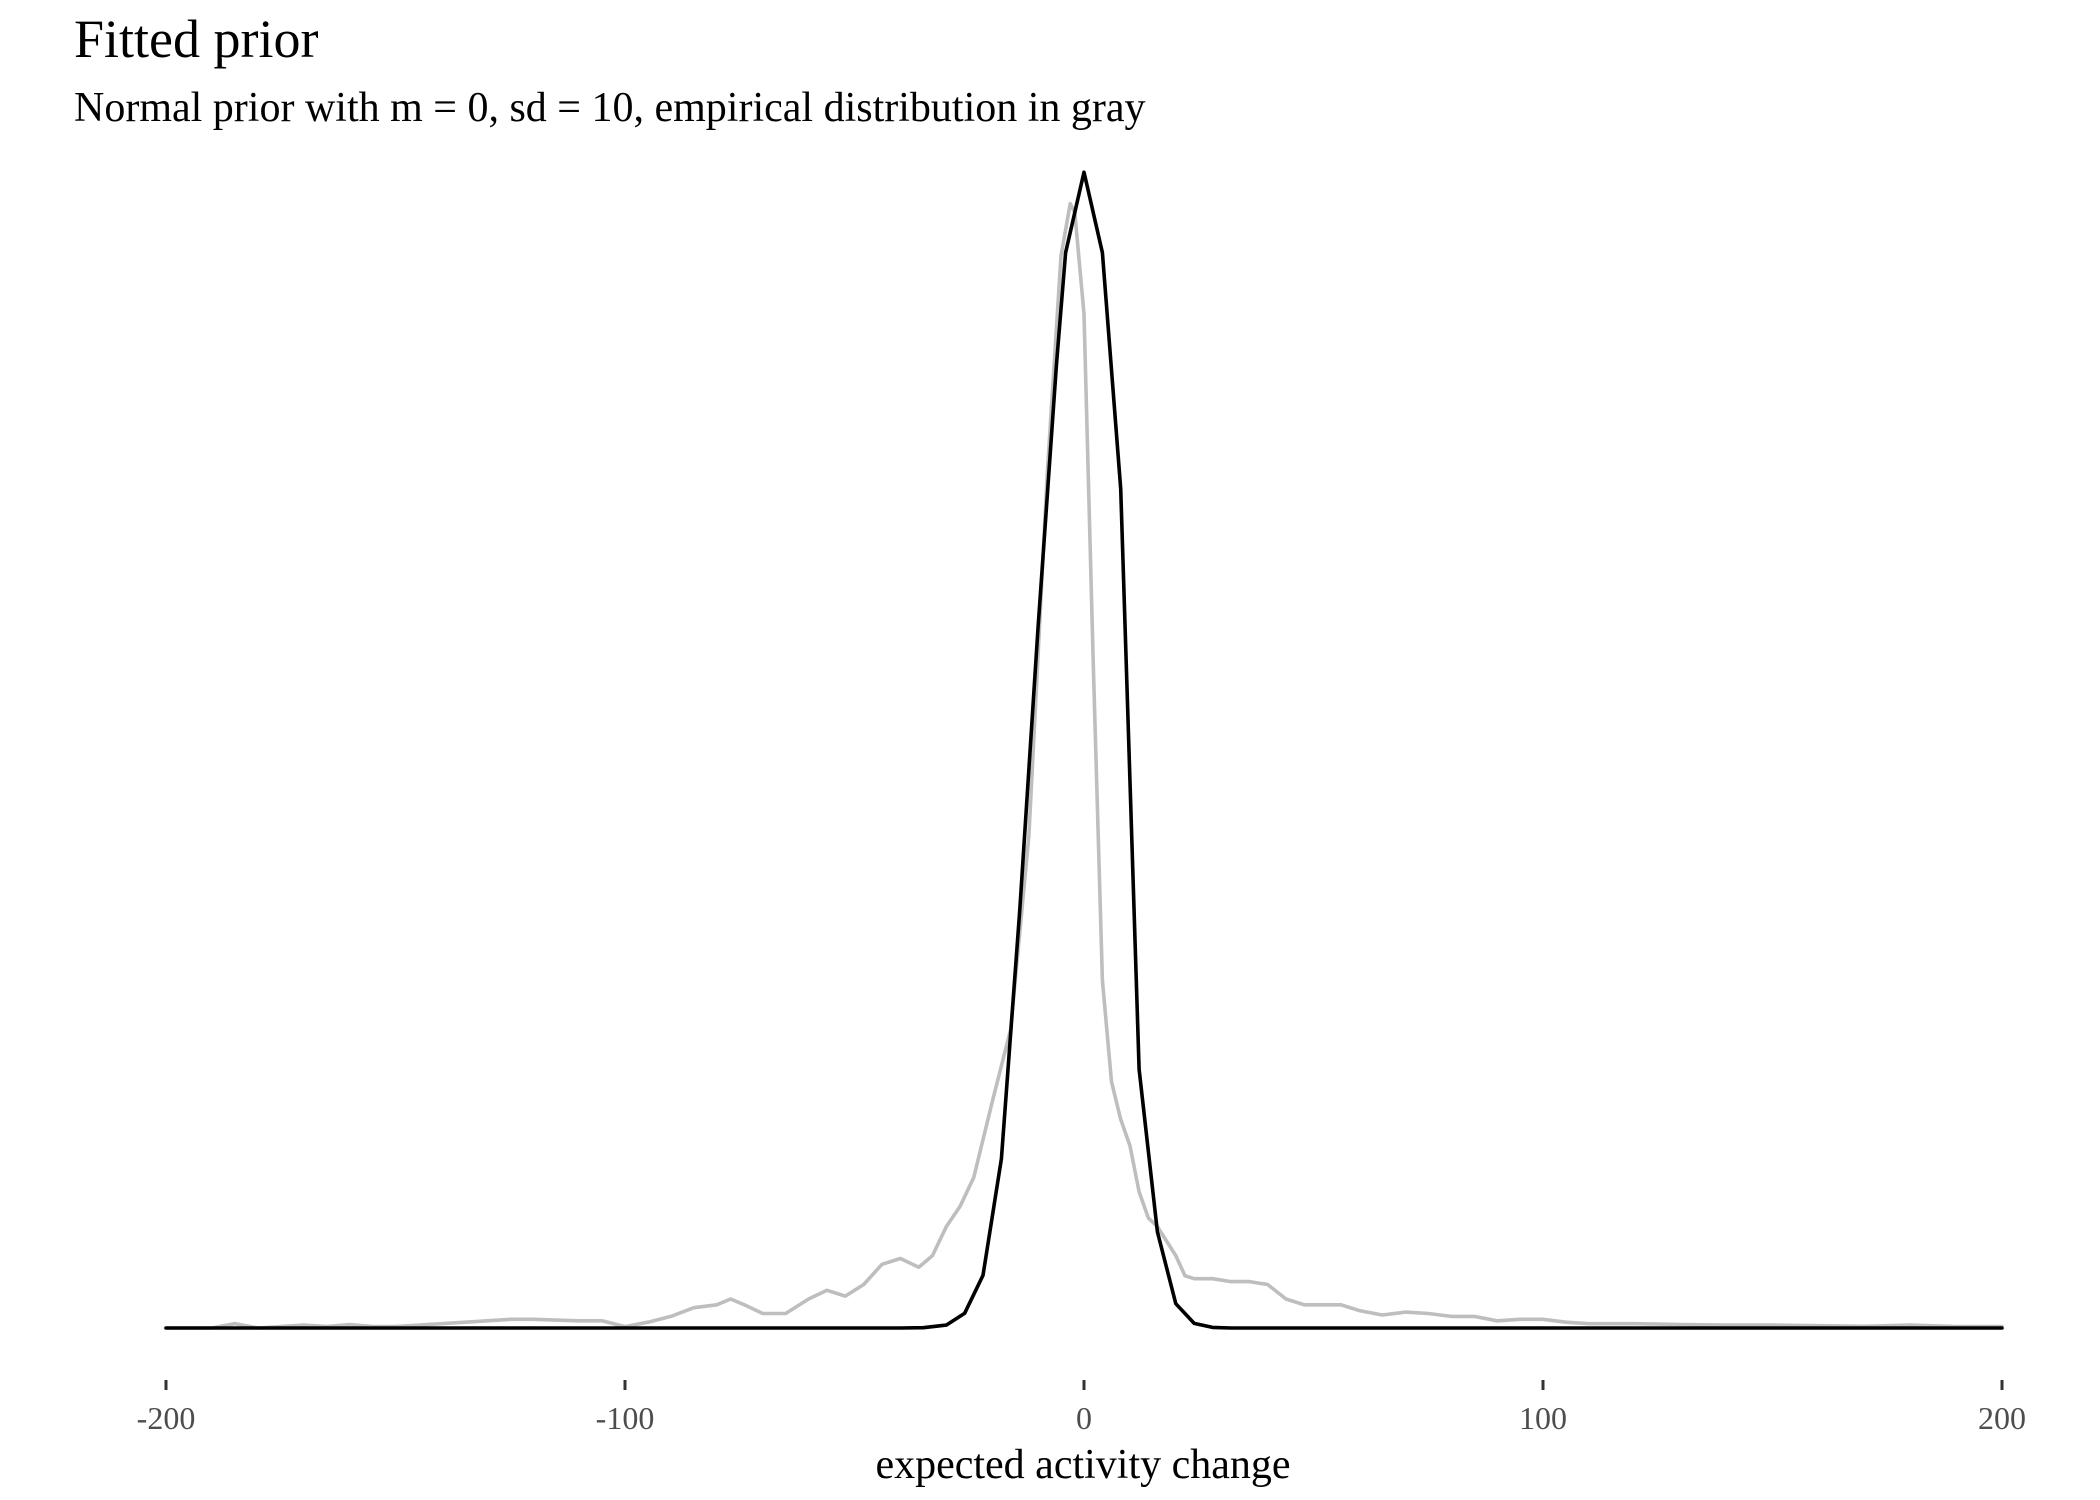 This screenshot has width=2100, height=1500. Describe the element at coordinates (1543, 1418) in the screenshot. I see `x-tick-label: 100` at that location.